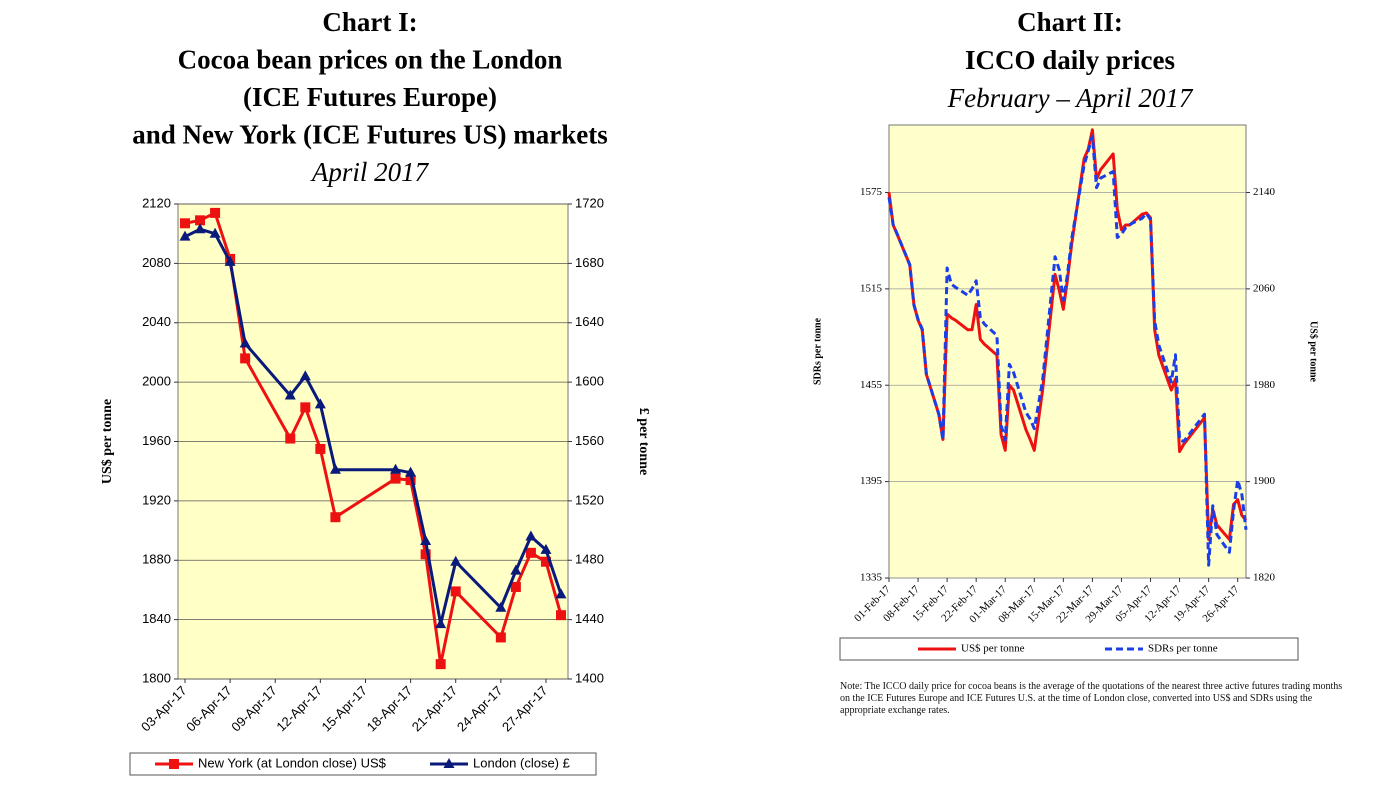 The image size is (1392, 801). What do you see at coordinates (871, 192) in the screenshot?
I see `y-tick-label: 1575` at bounding box center [871, 192].